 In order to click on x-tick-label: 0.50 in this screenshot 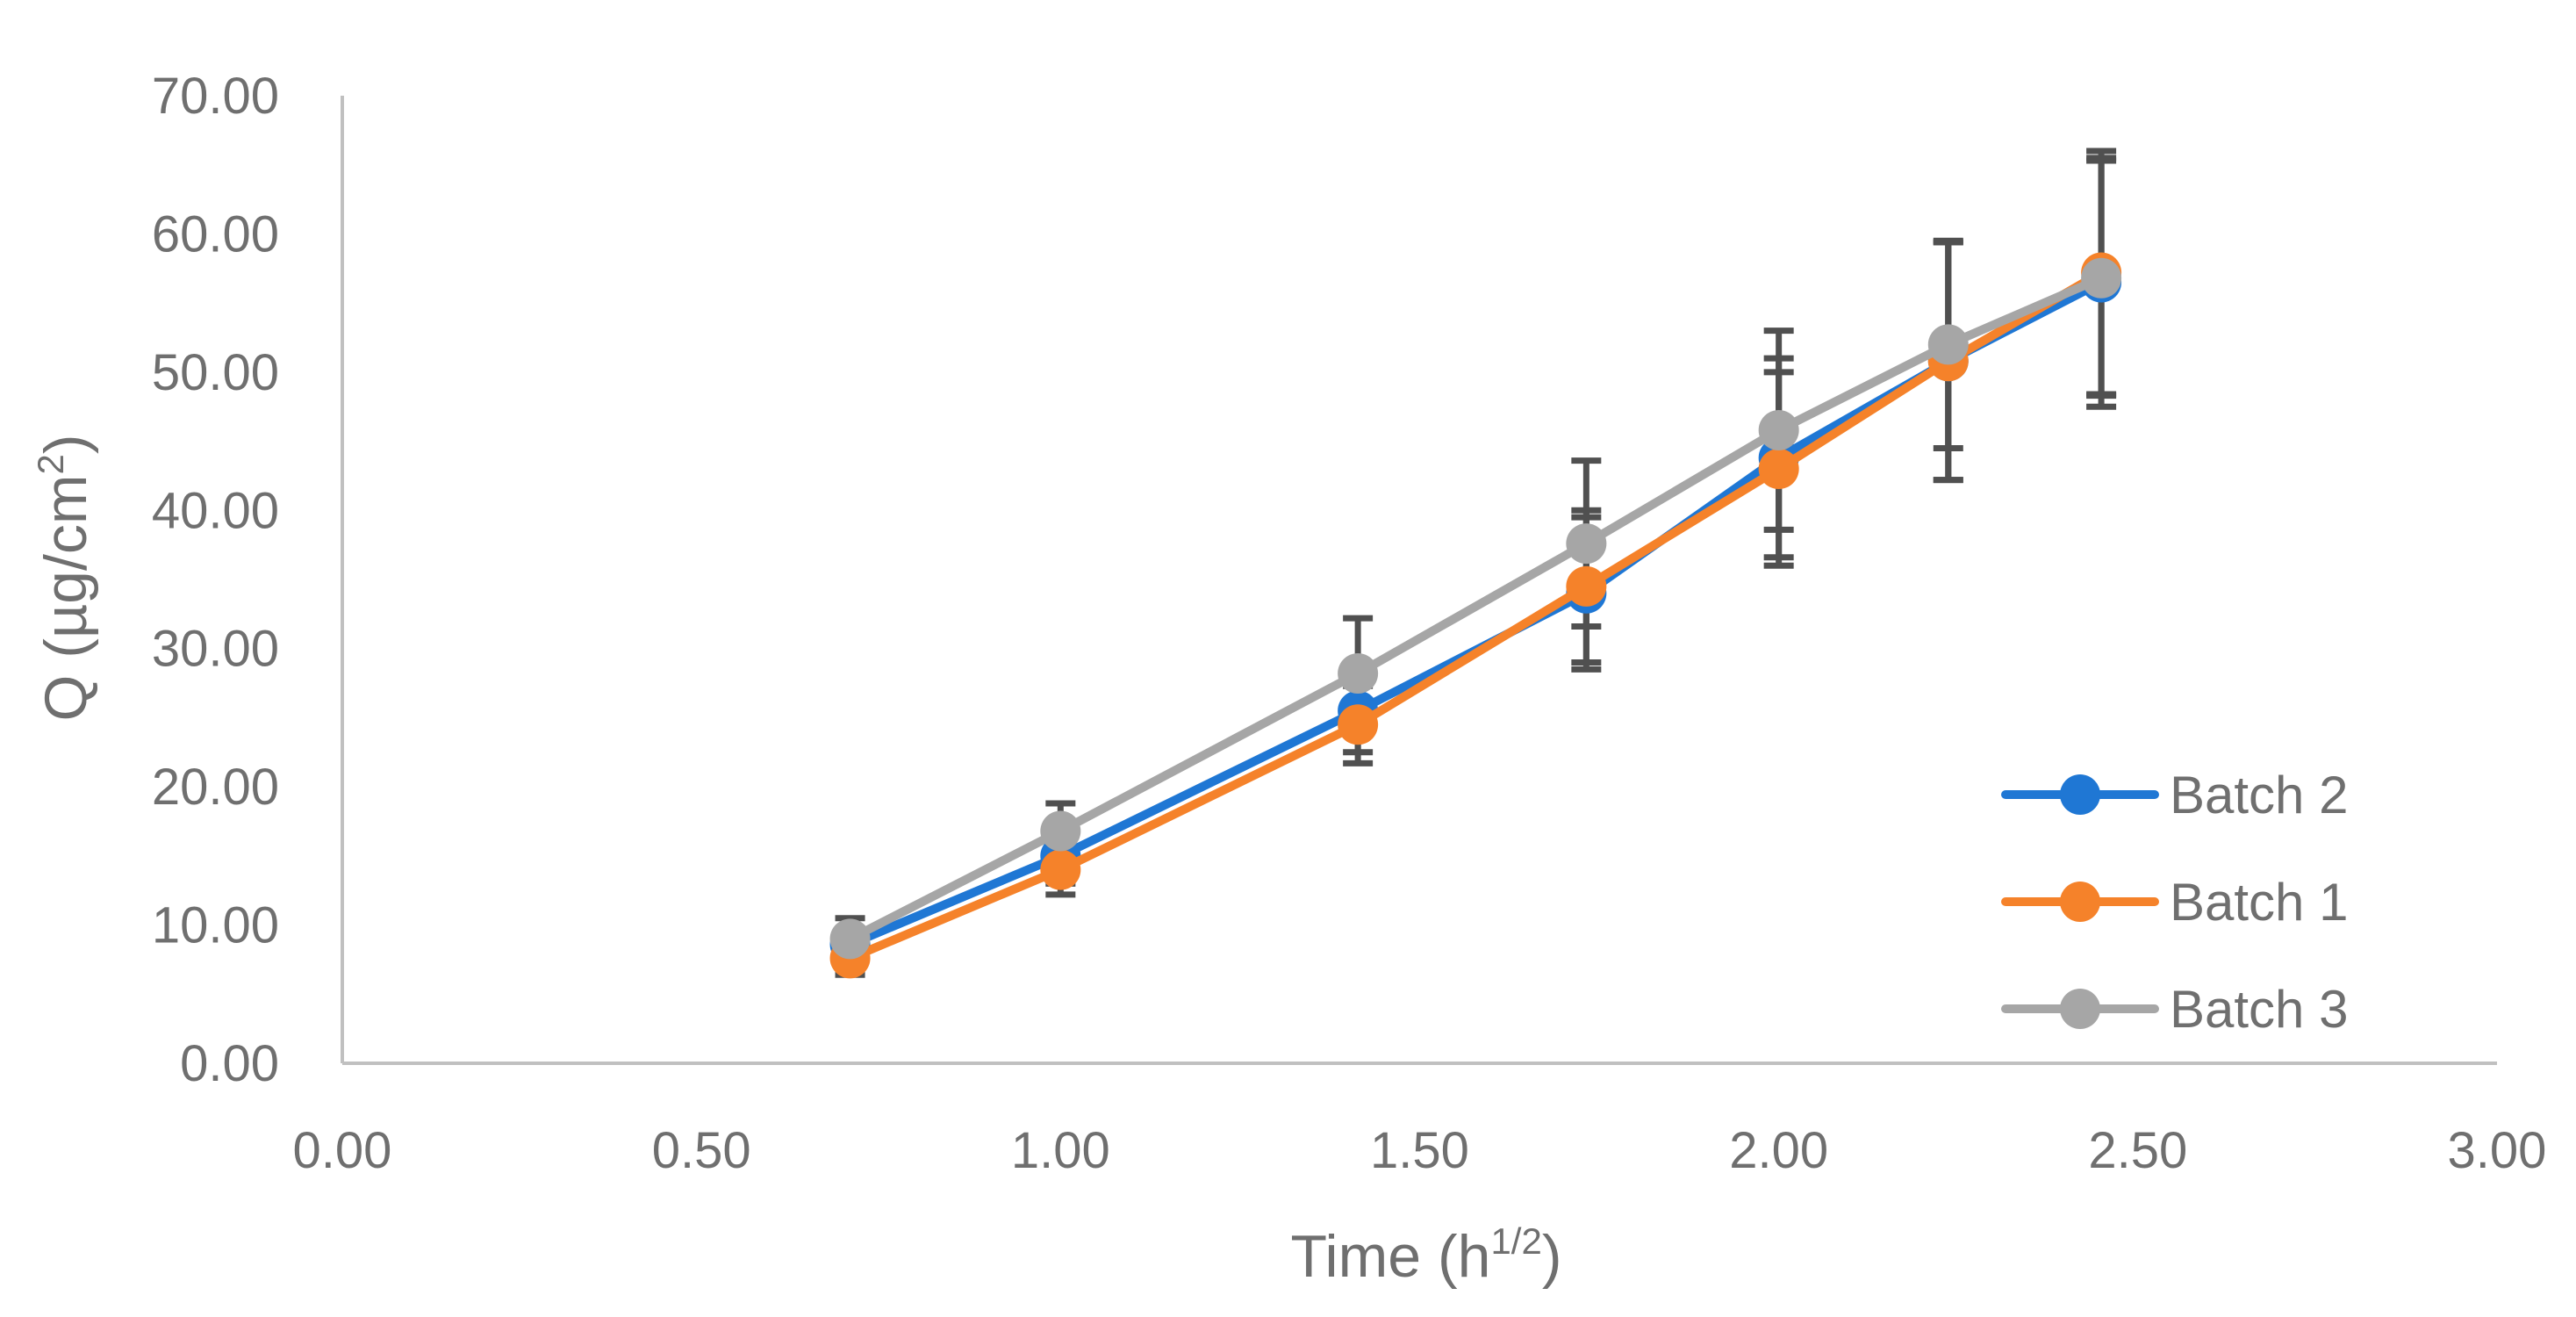, I will do `click(701, 1150)`.